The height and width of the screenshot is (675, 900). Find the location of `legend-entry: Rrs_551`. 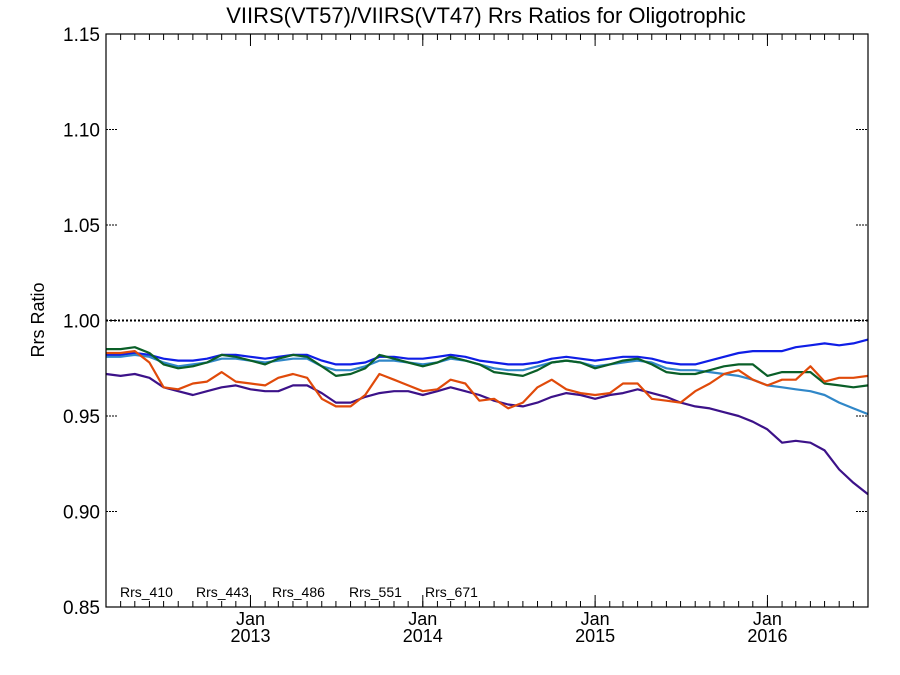

legend-entry: Rrs_551 is located at coordinates (375, 592).